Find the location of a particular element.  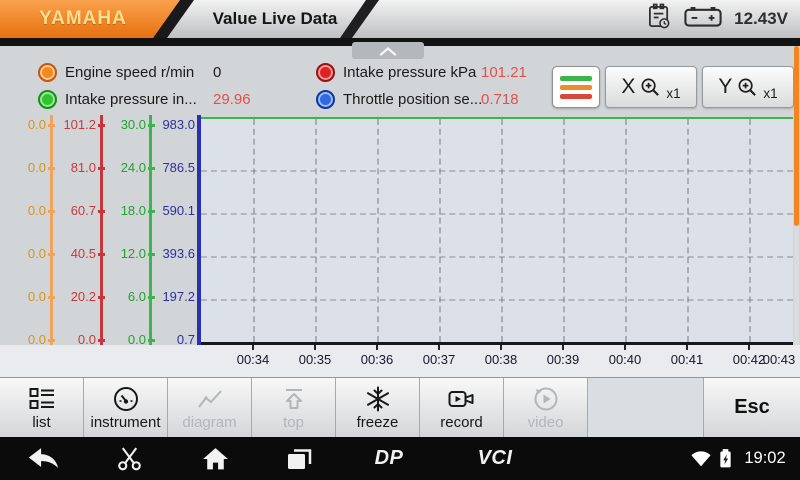

zoom-y-button: Y x1 is located at coordinates (748, 87).